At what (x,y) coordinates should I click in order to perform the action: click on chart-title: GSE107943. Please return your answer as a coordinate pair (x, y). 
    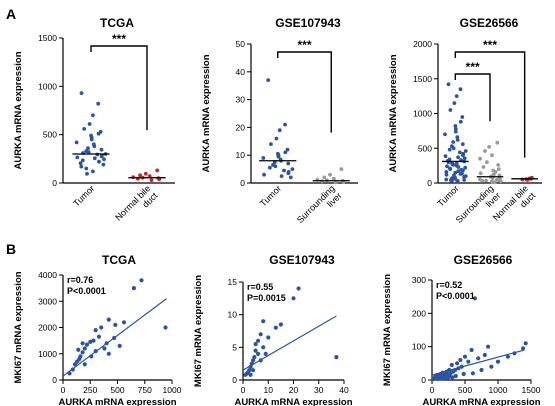
    Looking at the image, I should click on (302, 260).